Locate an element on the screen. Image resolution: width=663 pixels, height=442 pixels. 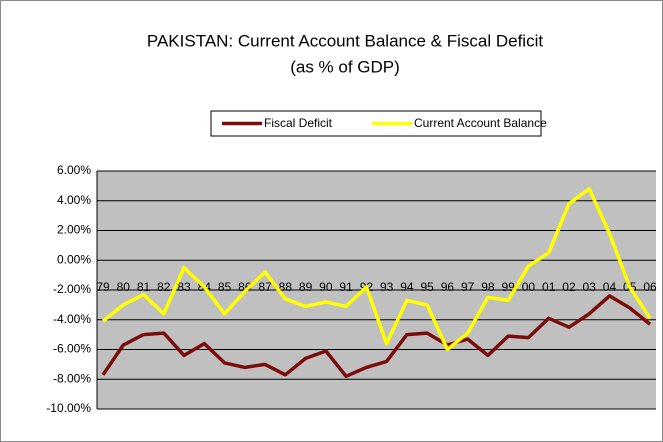
x-tick-label: 94 is located at coordinates (407, 287).